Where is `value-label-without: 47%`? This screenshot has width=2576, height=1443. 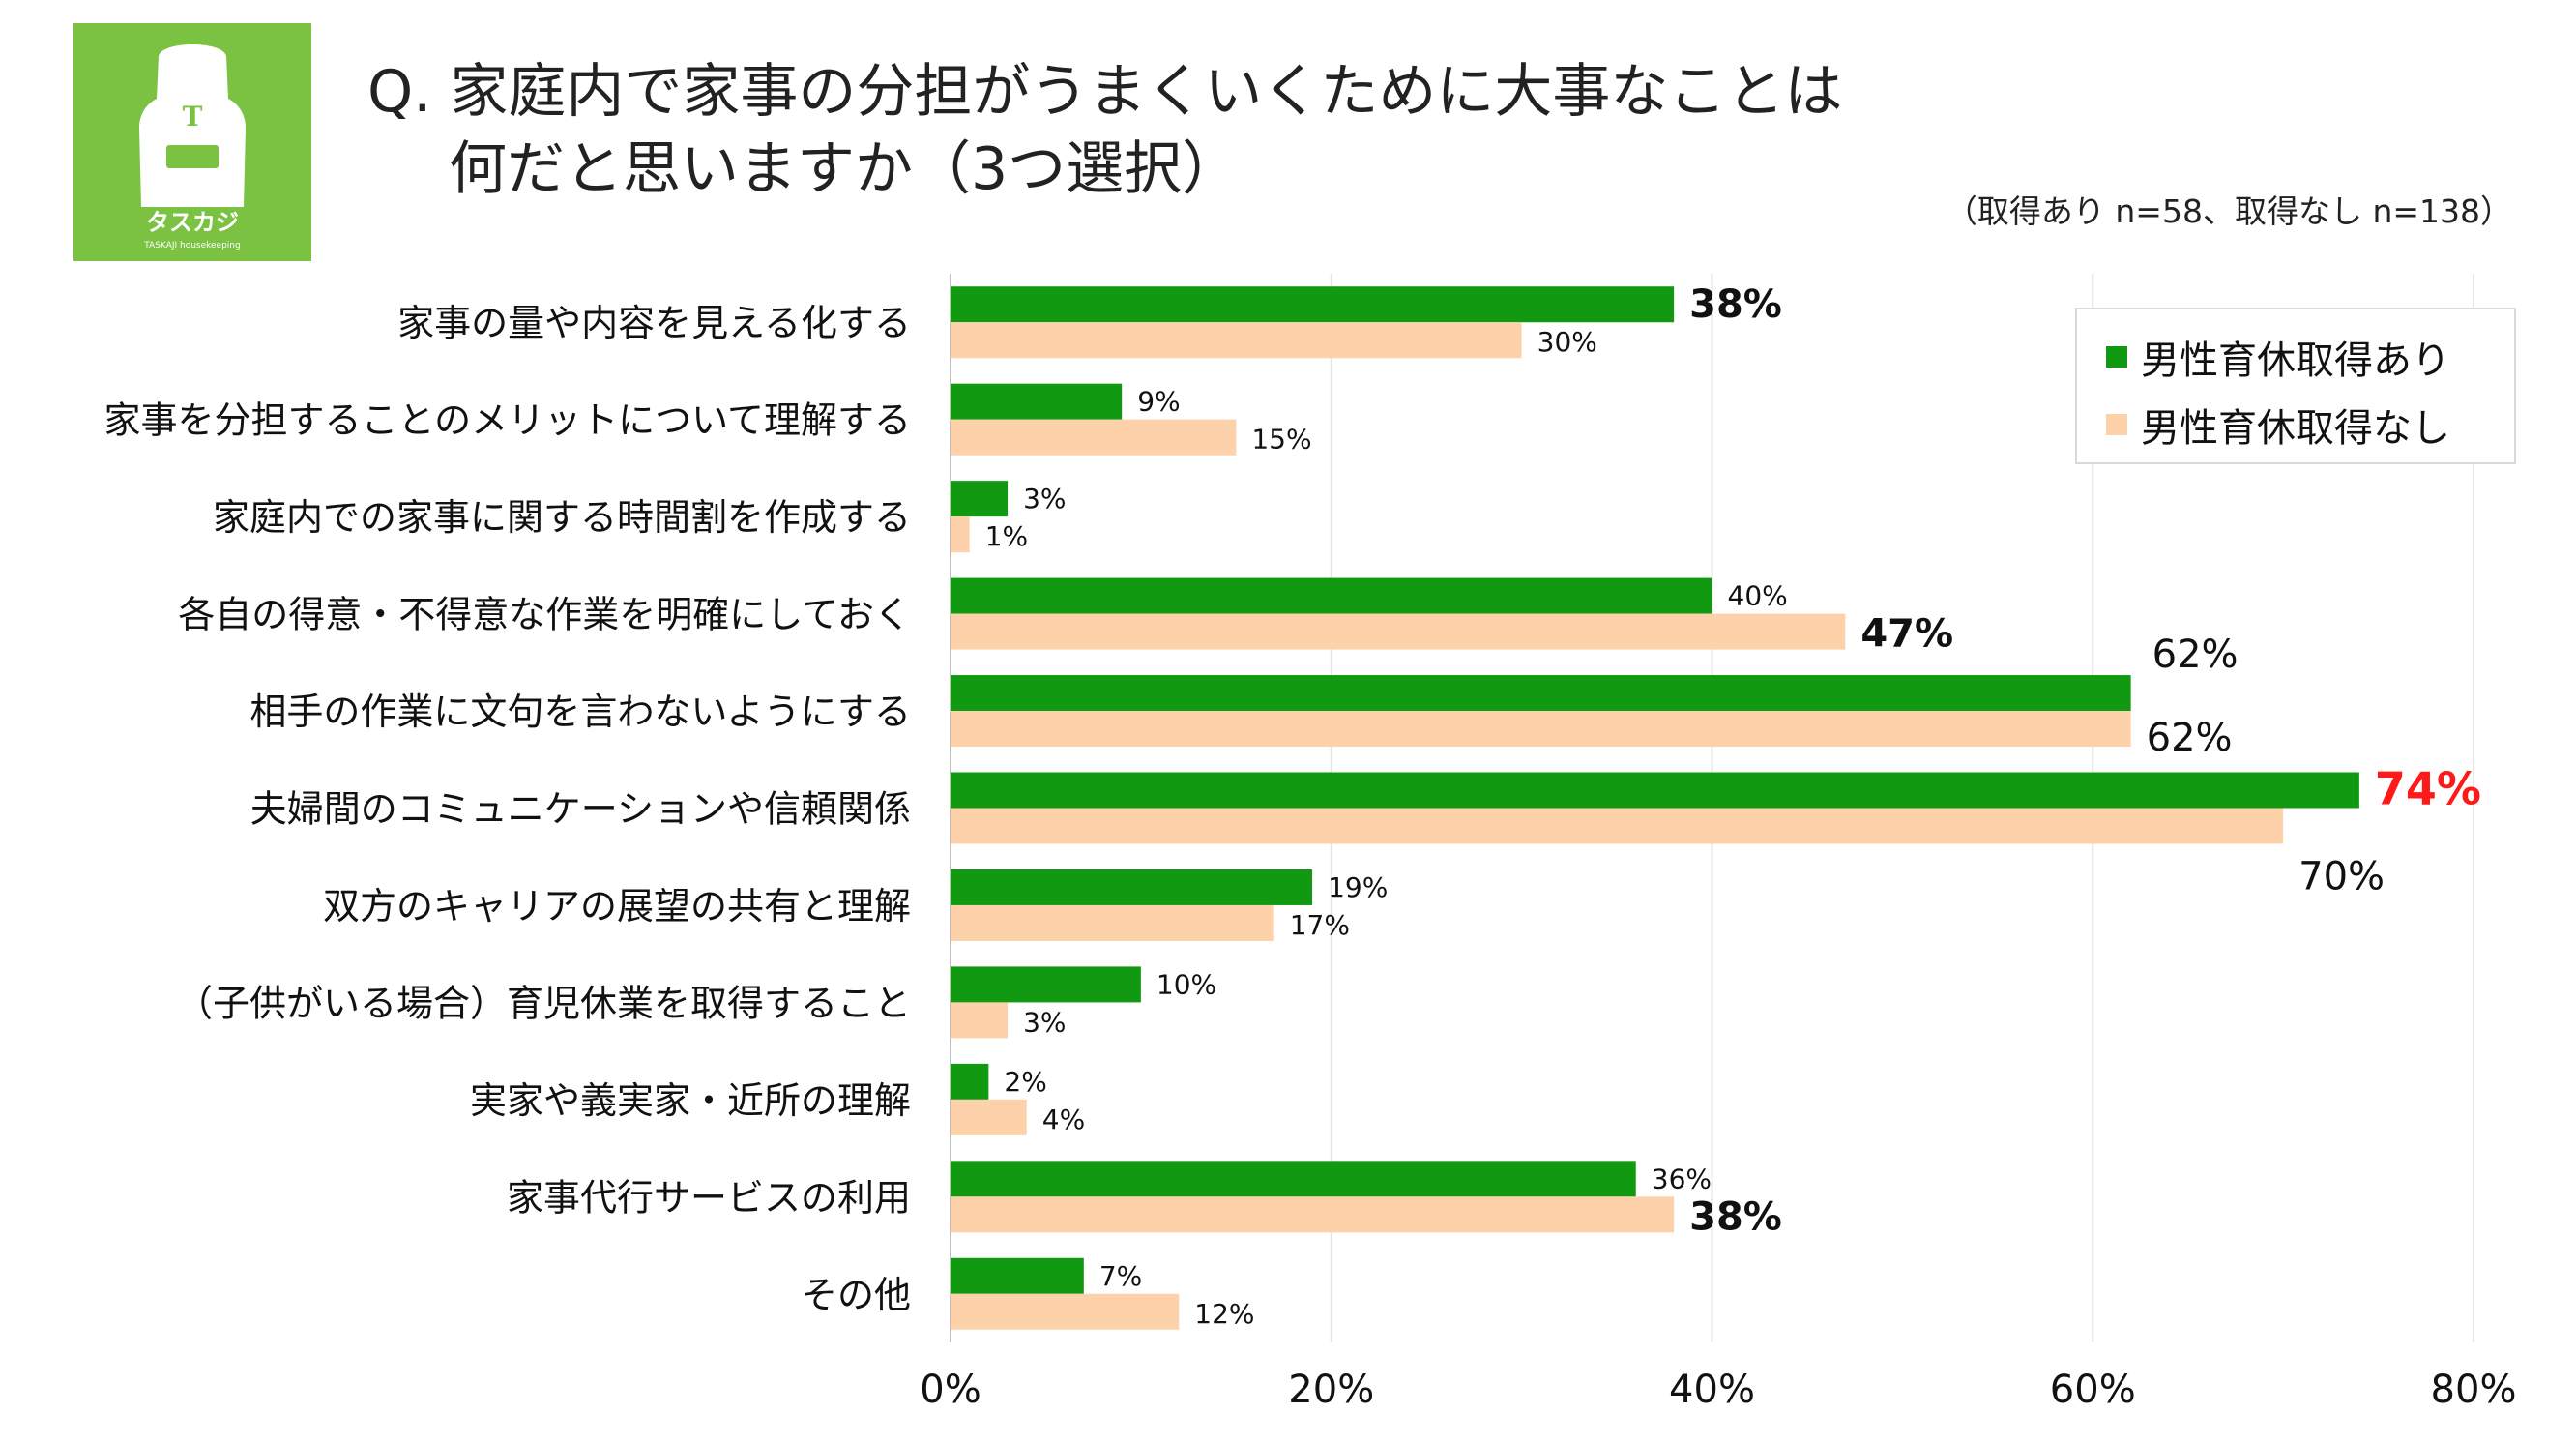
value-label-without: 47% is located at coordinates (1906, 634).